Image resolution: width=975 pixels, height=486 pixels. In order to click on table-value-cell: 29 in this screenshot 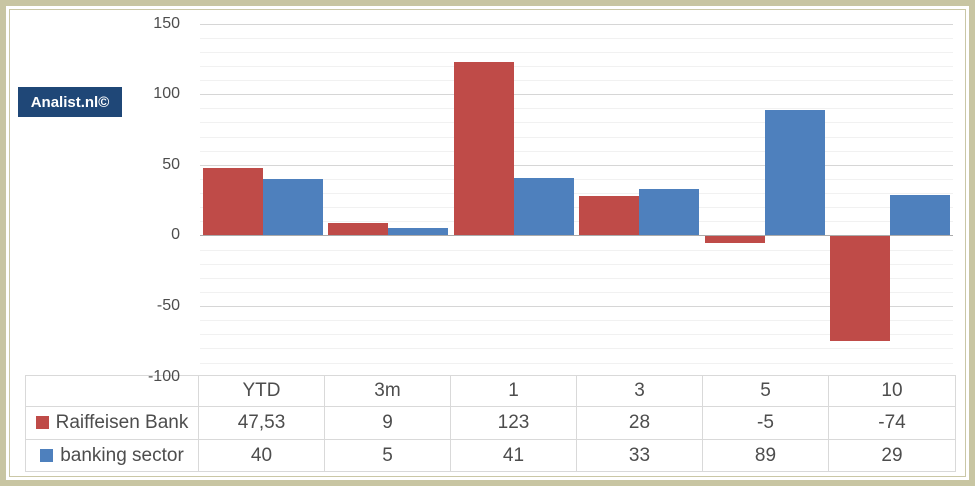, I will do `click(892, 455)`.